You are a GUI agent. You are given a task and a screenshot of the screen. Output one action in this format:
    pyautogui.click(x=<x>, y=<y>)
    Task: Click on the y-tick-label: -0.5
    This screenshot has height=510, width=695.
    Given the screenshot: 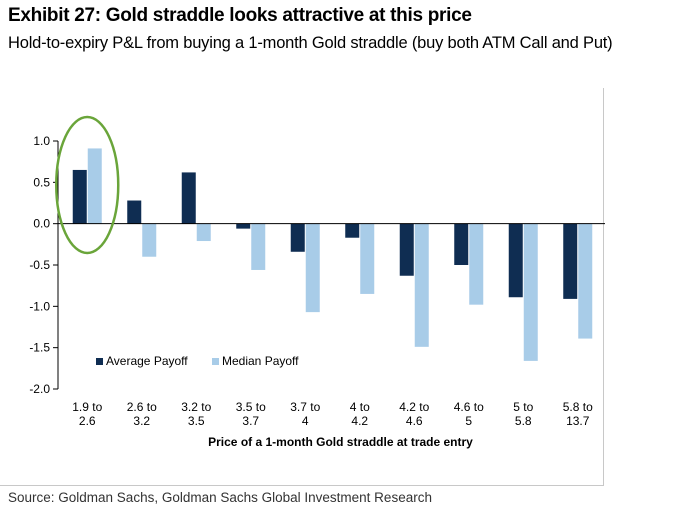 What is the action you would take?
    pyautogui.click(x=39, y=265)
    